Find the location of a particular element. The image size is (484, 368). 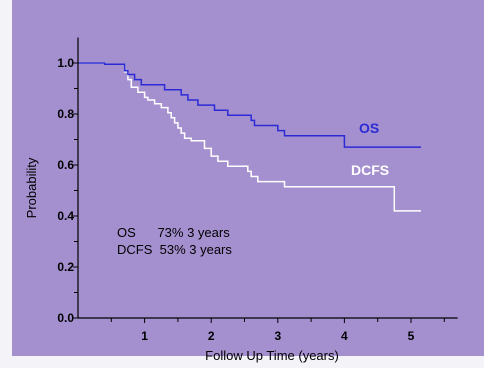

series-label-dcfs: DCFS is located at coordinates (370, 170).